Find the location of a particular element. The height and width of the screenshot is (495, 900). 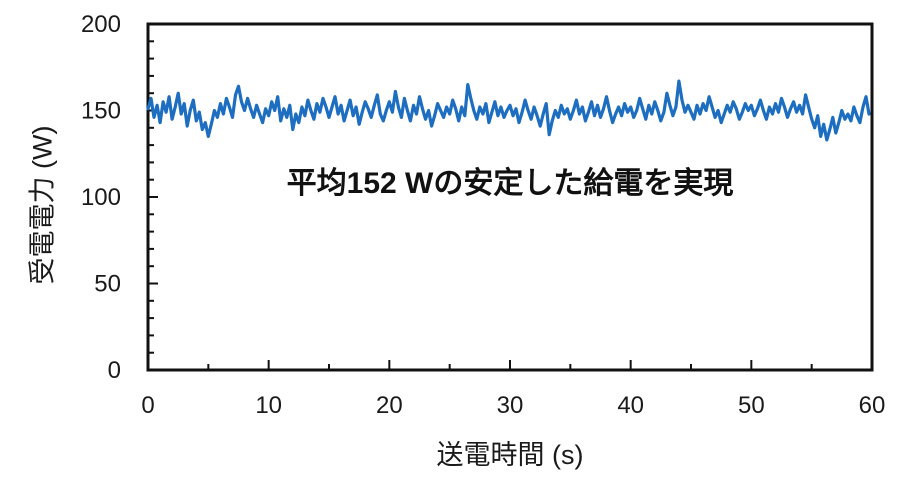

x-tick-label: 10 is located at coordinates (268, 405).